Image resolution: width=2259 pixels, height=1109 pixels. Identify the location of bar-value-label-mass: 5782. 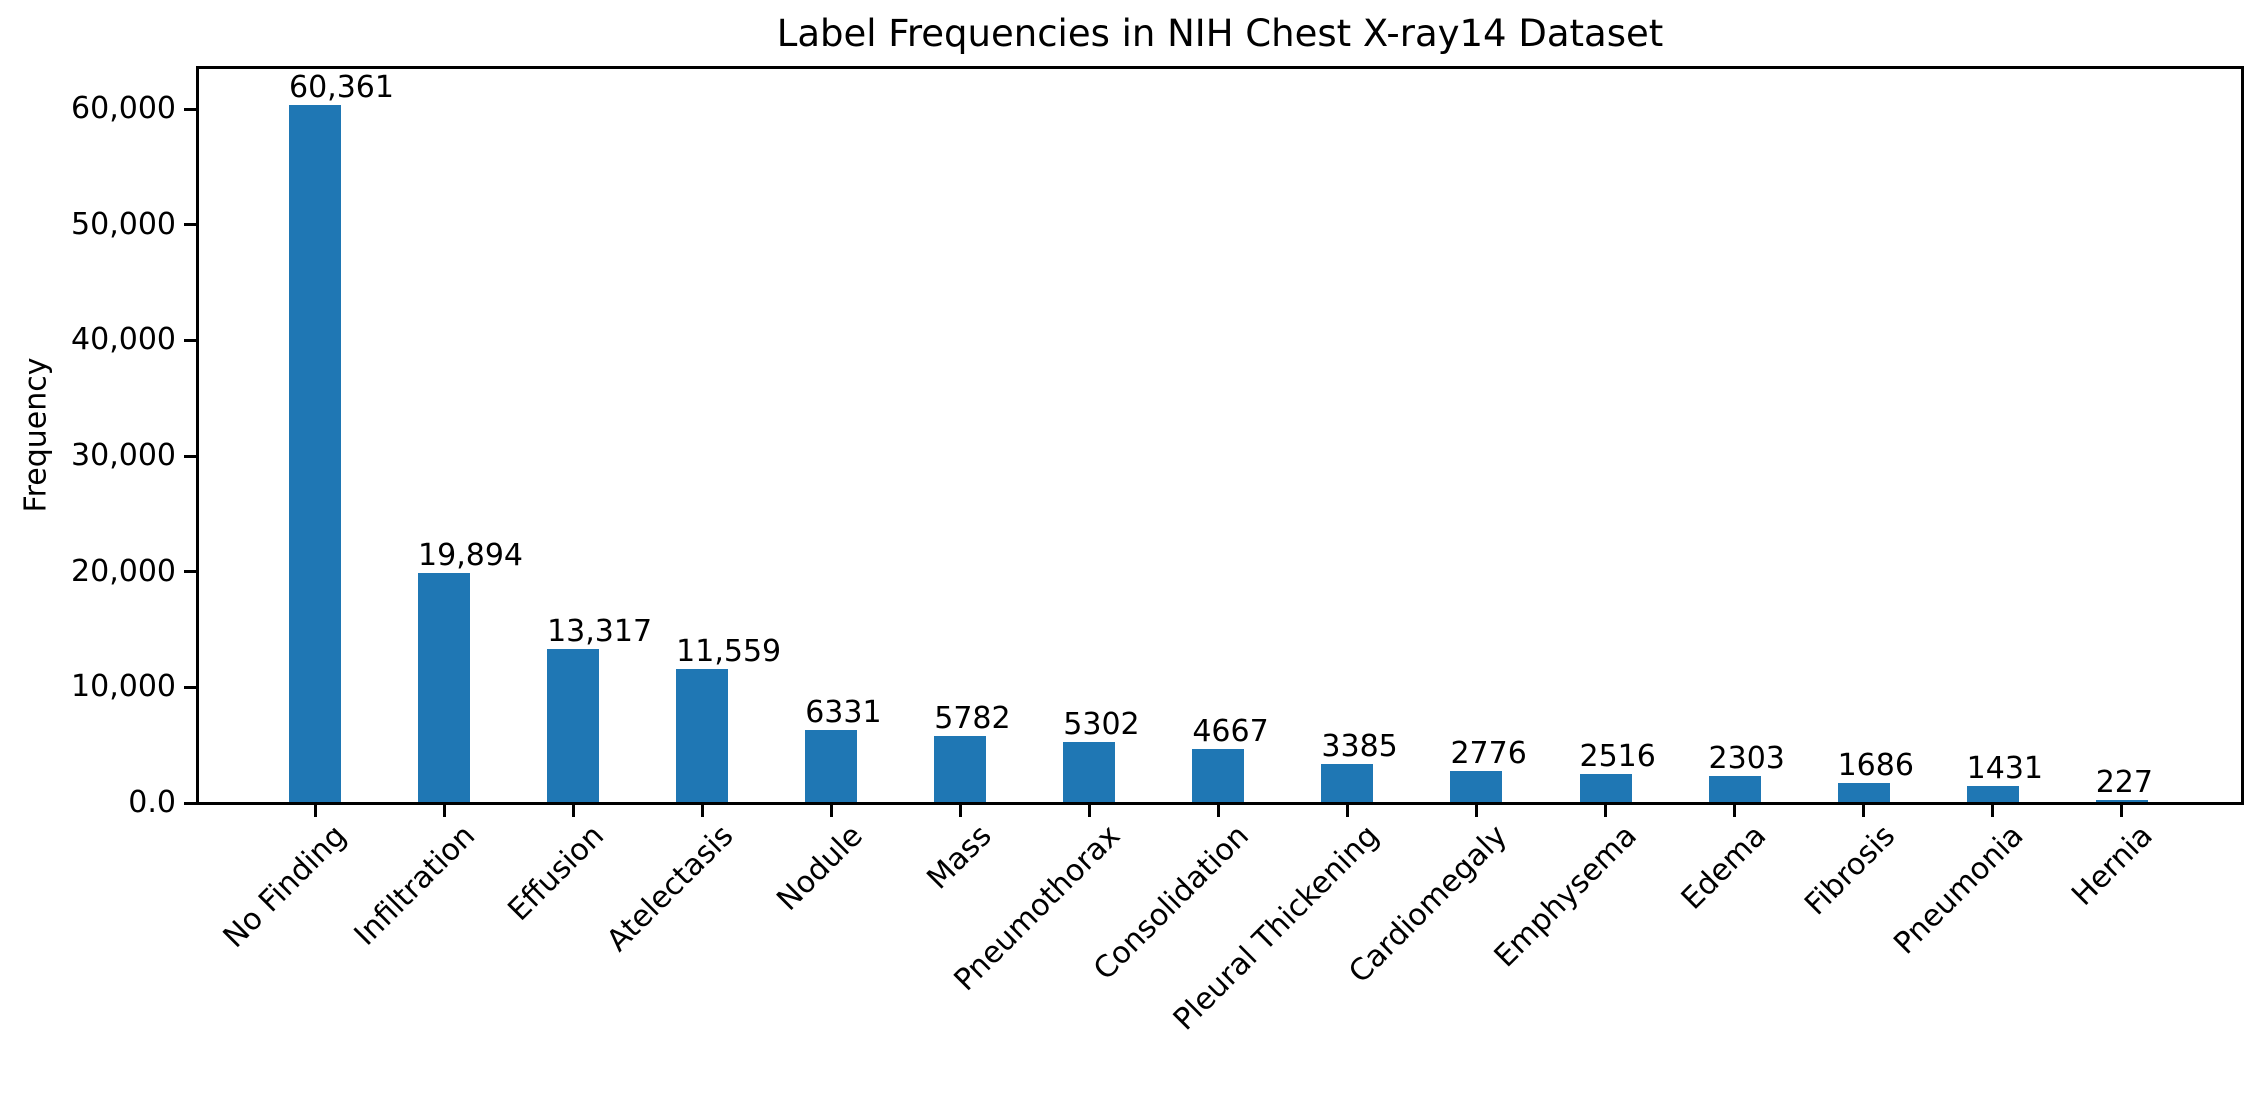
(972, 719).